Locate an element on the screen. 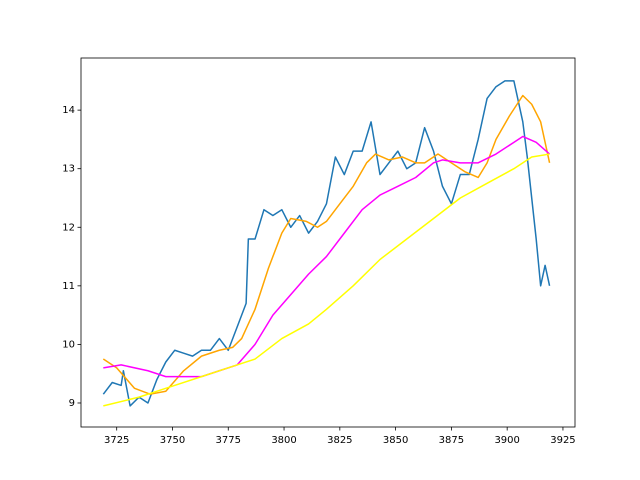 The width and height of the screenshot is (640, 480). x-tick-label: 3750 is located at coordinates (172, 440).